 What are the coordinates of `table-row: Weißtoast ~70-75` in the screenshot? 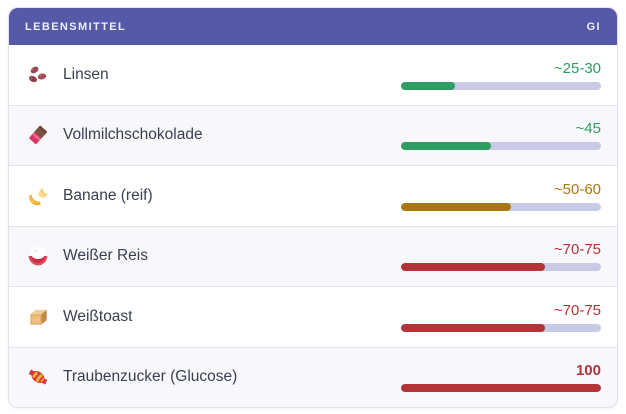 It's located at (313, 316).